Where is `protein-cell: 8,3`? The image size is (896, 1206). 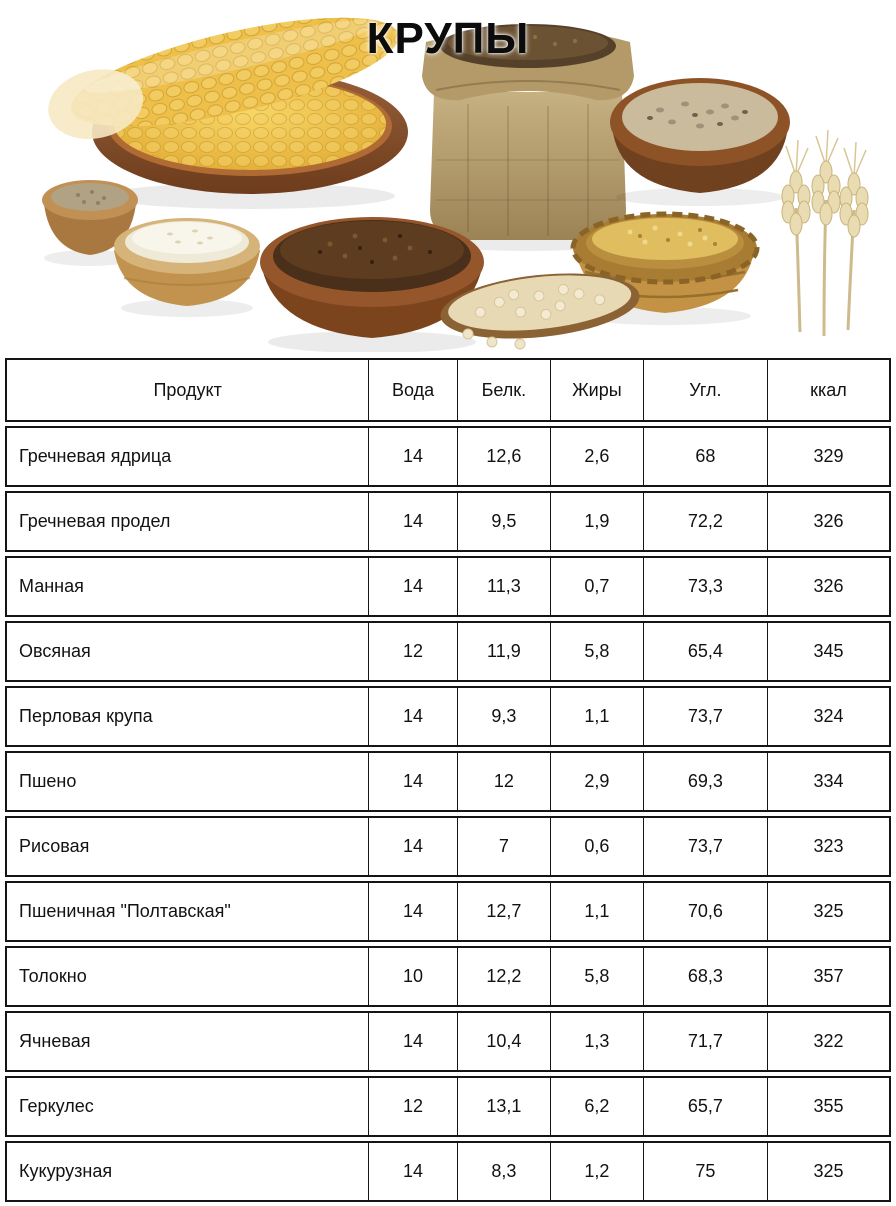 protein-cell: 8,3 is located at coordinates (503, 1171).